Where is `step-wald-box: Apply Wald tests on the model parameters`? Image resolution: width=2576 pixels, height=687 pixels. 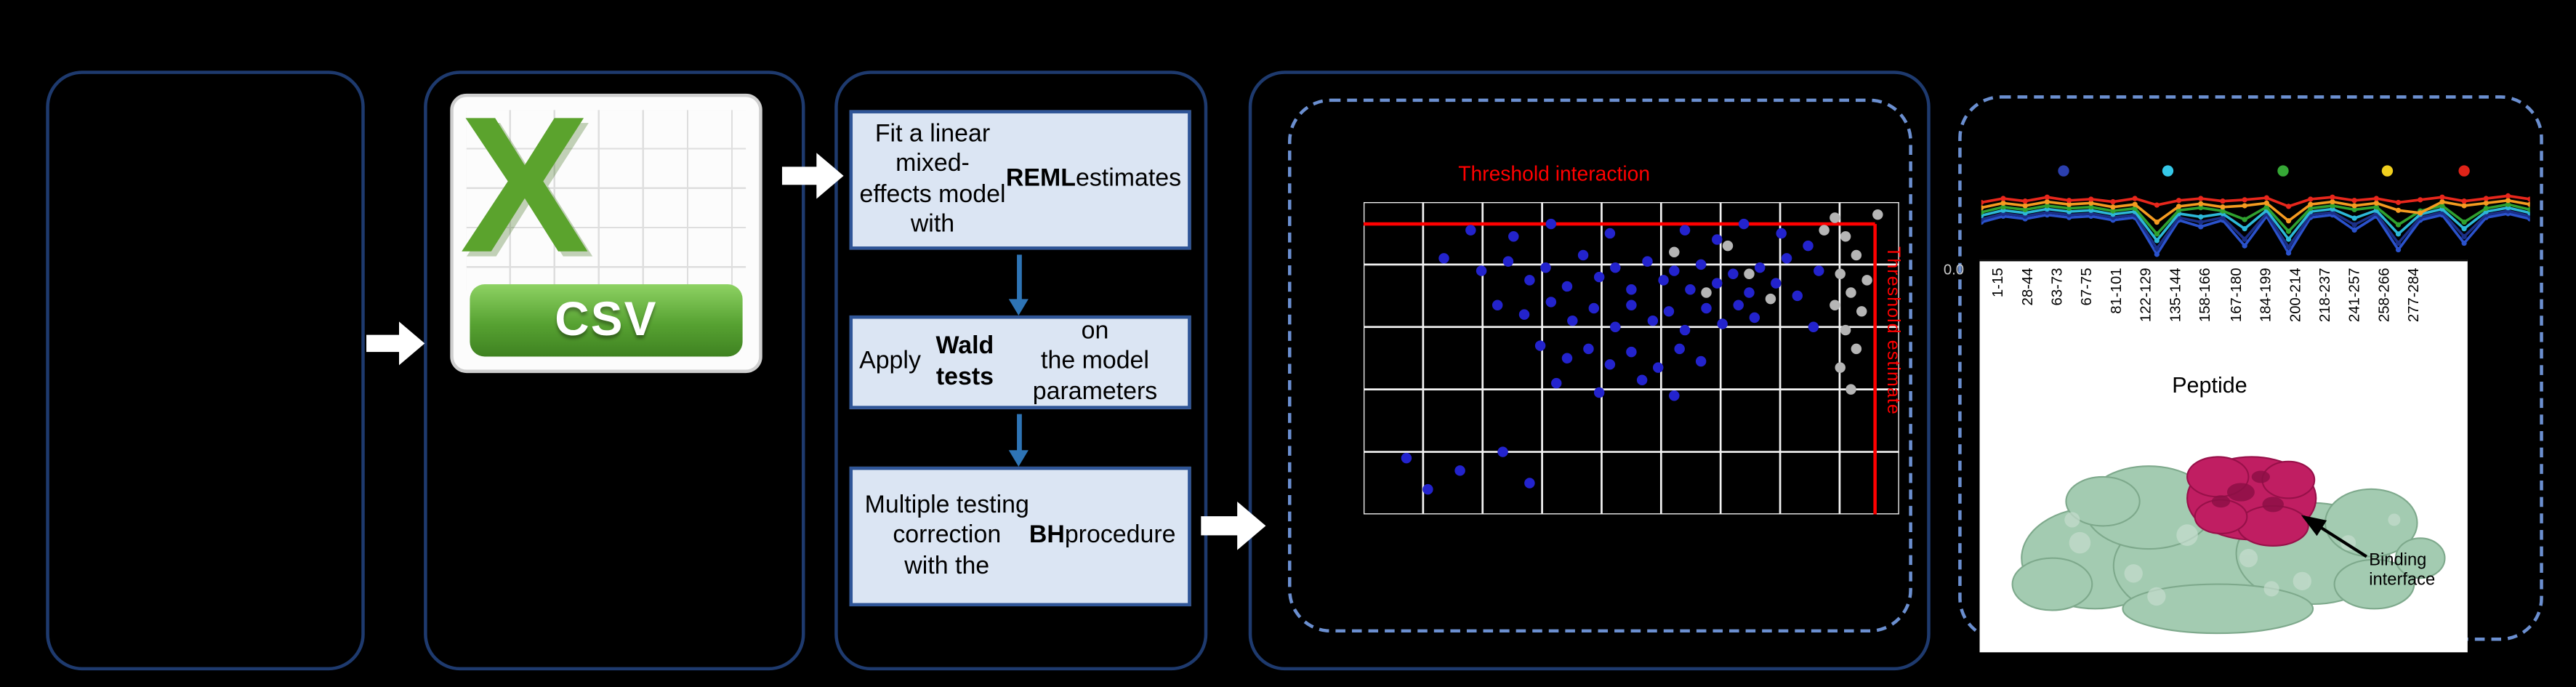
step-wald-box: Apply Wald tests on the model parameters is located at coordinates (1020, 362).